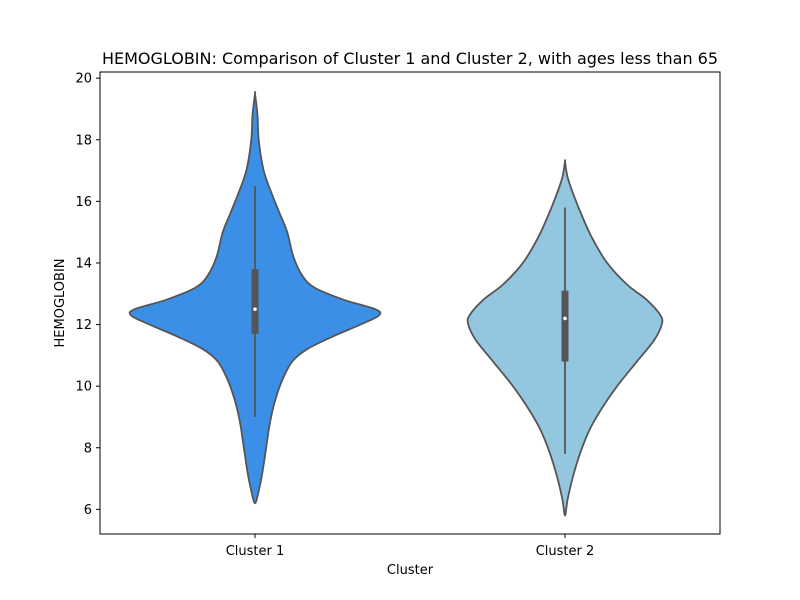  What do you see at coordinates (410, 546) in the screenshot?
I see `x-axis: Cluster 1 Cluster 2` at bounding box center [410, 546].